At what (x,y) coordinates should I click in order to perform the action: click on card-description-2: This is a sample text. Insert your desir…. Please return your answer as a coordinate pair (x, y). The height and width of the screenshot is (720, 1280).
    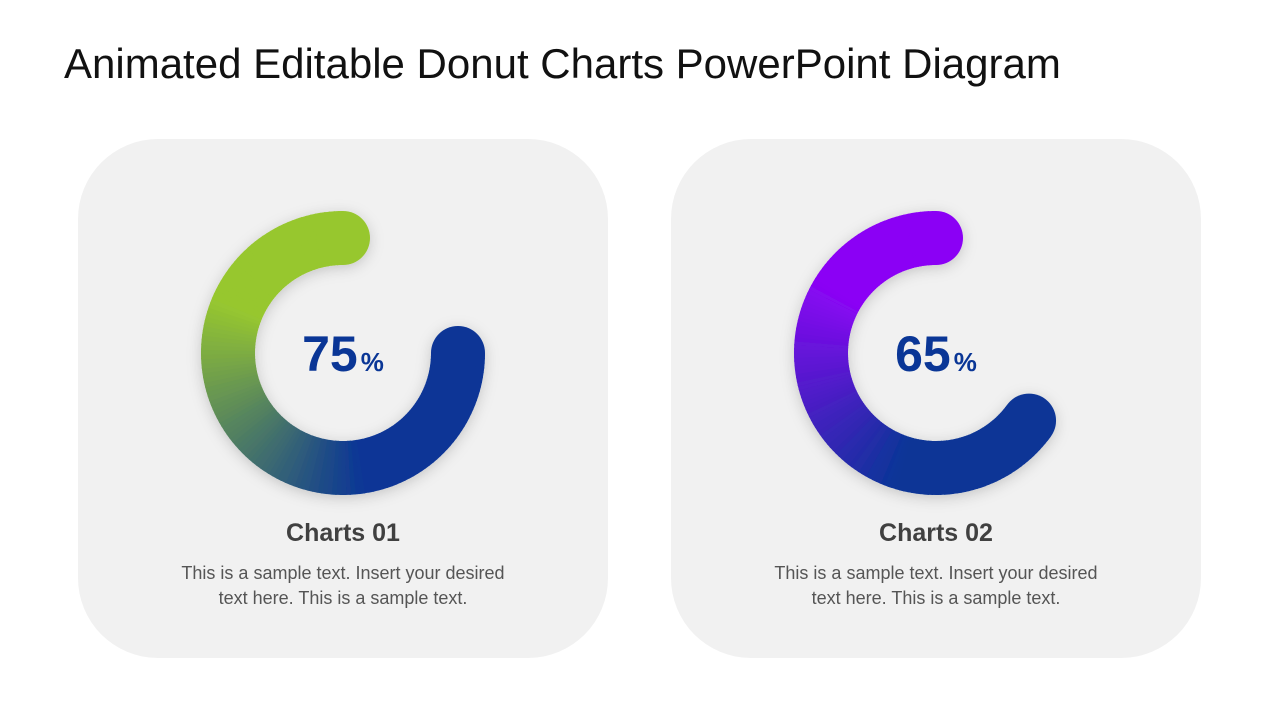
    Looking at the image, I should click on (936, 585).